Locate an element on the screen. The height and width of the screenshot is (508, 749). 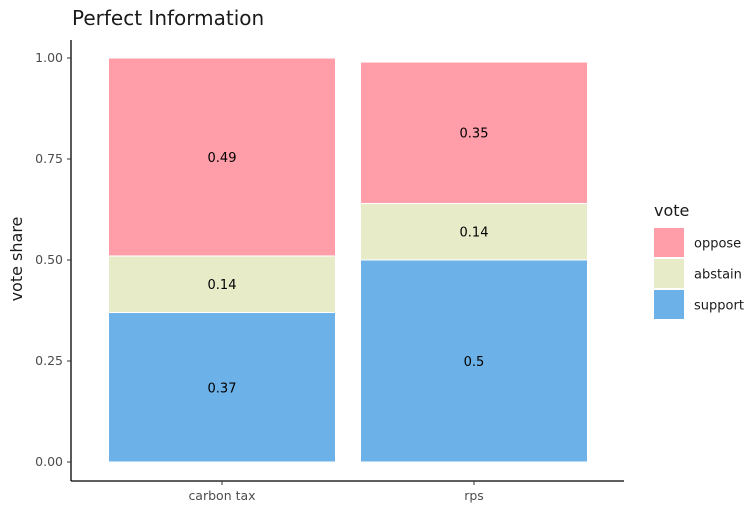
data-label-rps-oppose: 0.35 is located at coordinates (474, 134).